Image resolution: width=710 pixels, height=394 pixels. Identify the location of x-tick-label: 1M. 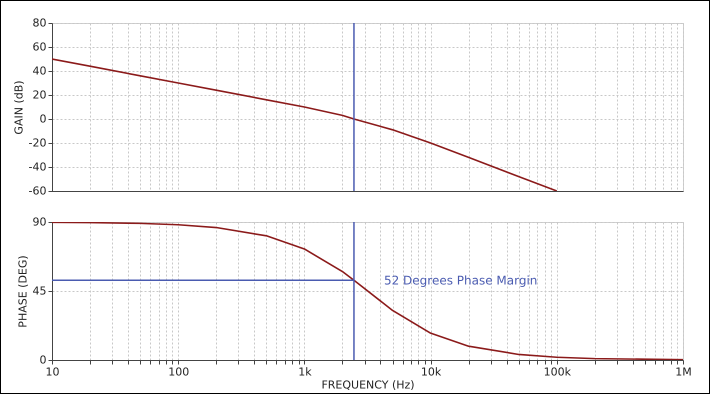
(683, 372).